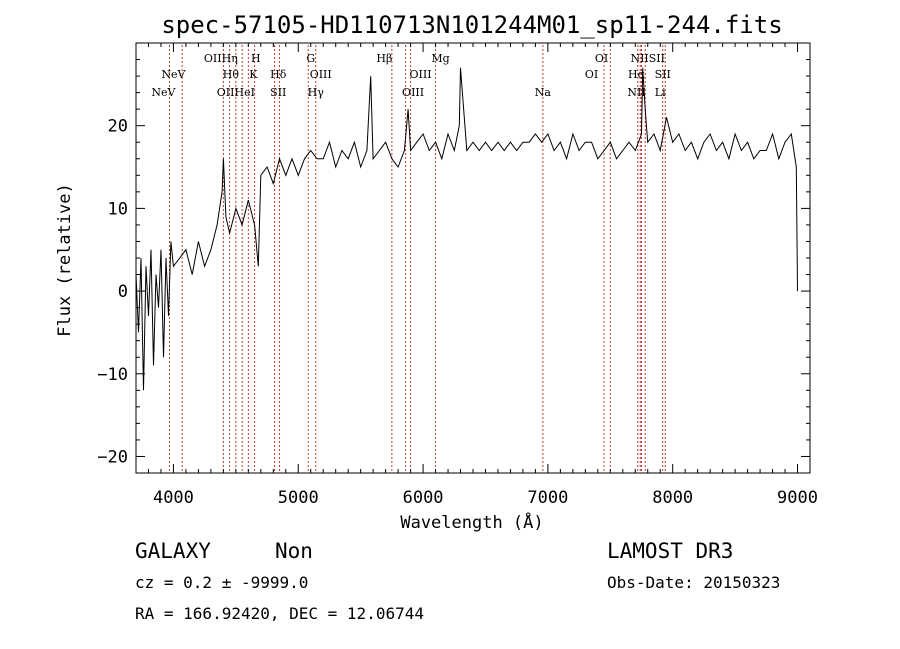  What do you see at coordinates (65, 260) in the screenshot?
I see `y-axis-label: Flux (relative)` at bounding box center [65, 260].